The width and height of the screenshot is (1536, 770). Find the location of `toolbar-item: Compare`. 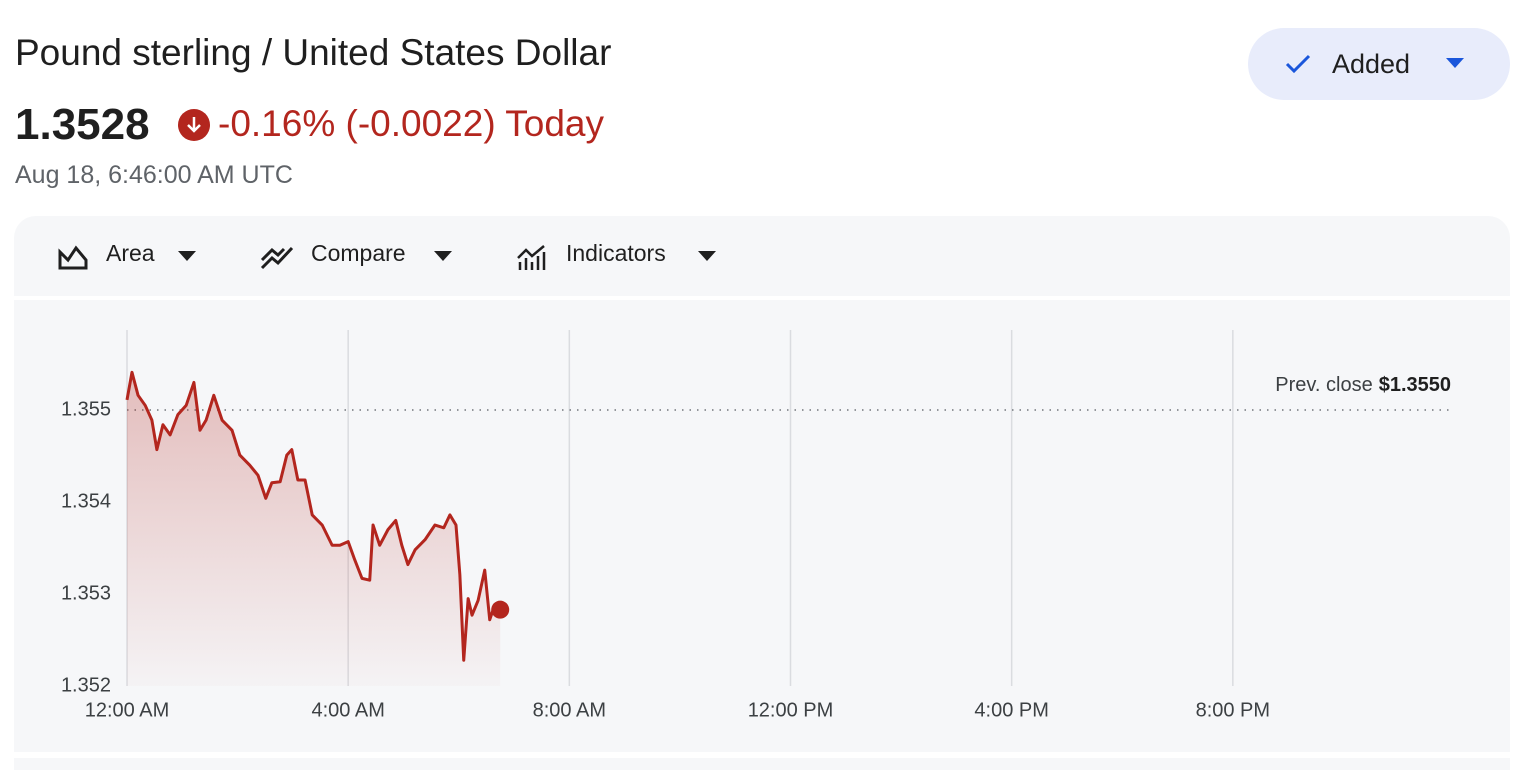

toolbar-item: Compare is located at coordinates (358, 253).